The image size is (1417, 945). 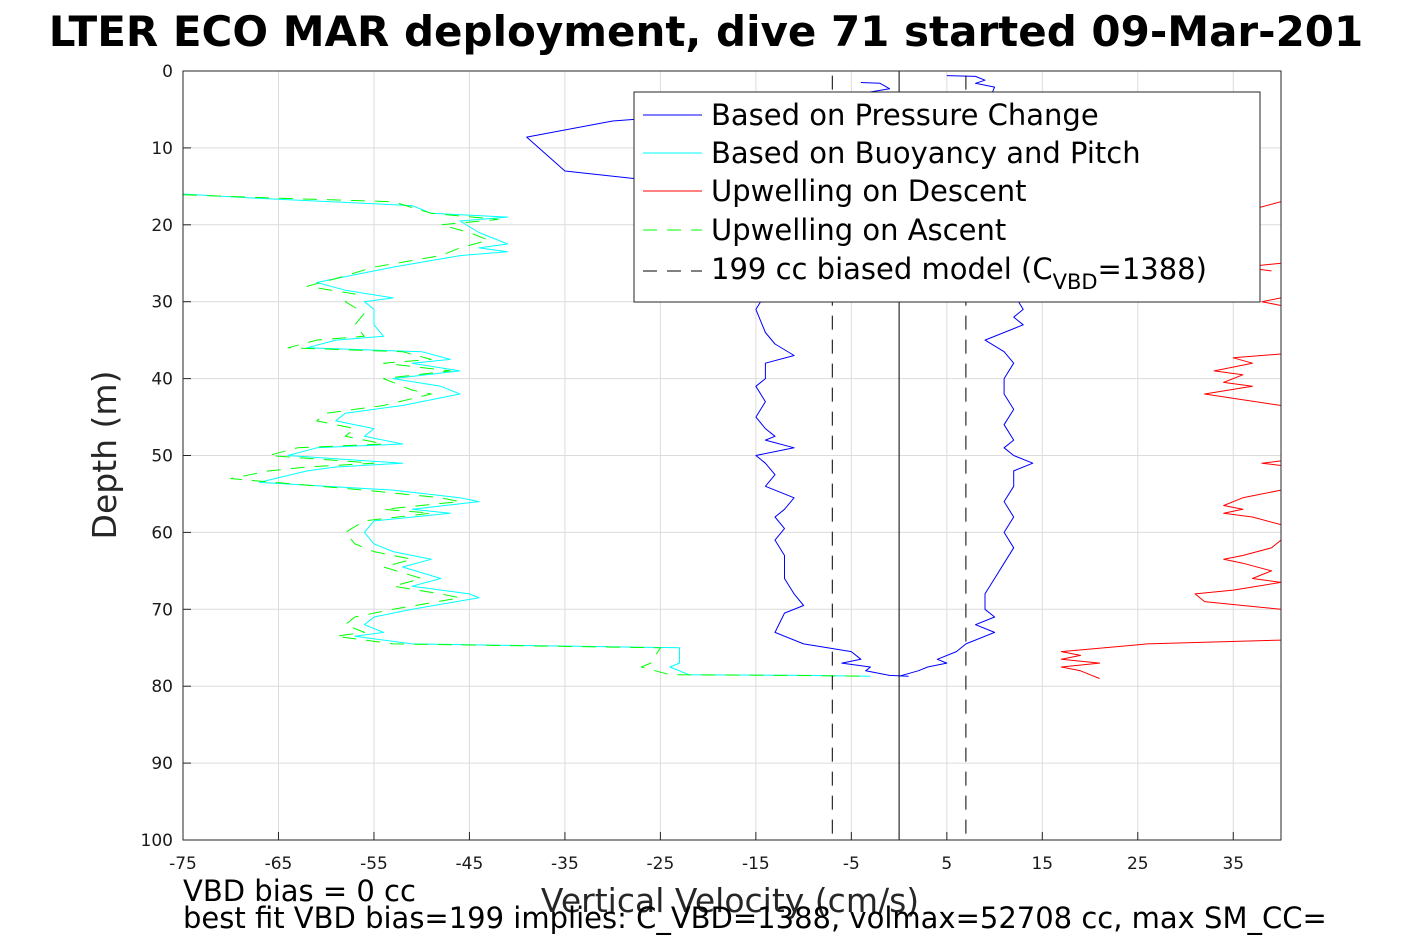 I want to click on x-tick-label: -65, so click(x=279, y=864).